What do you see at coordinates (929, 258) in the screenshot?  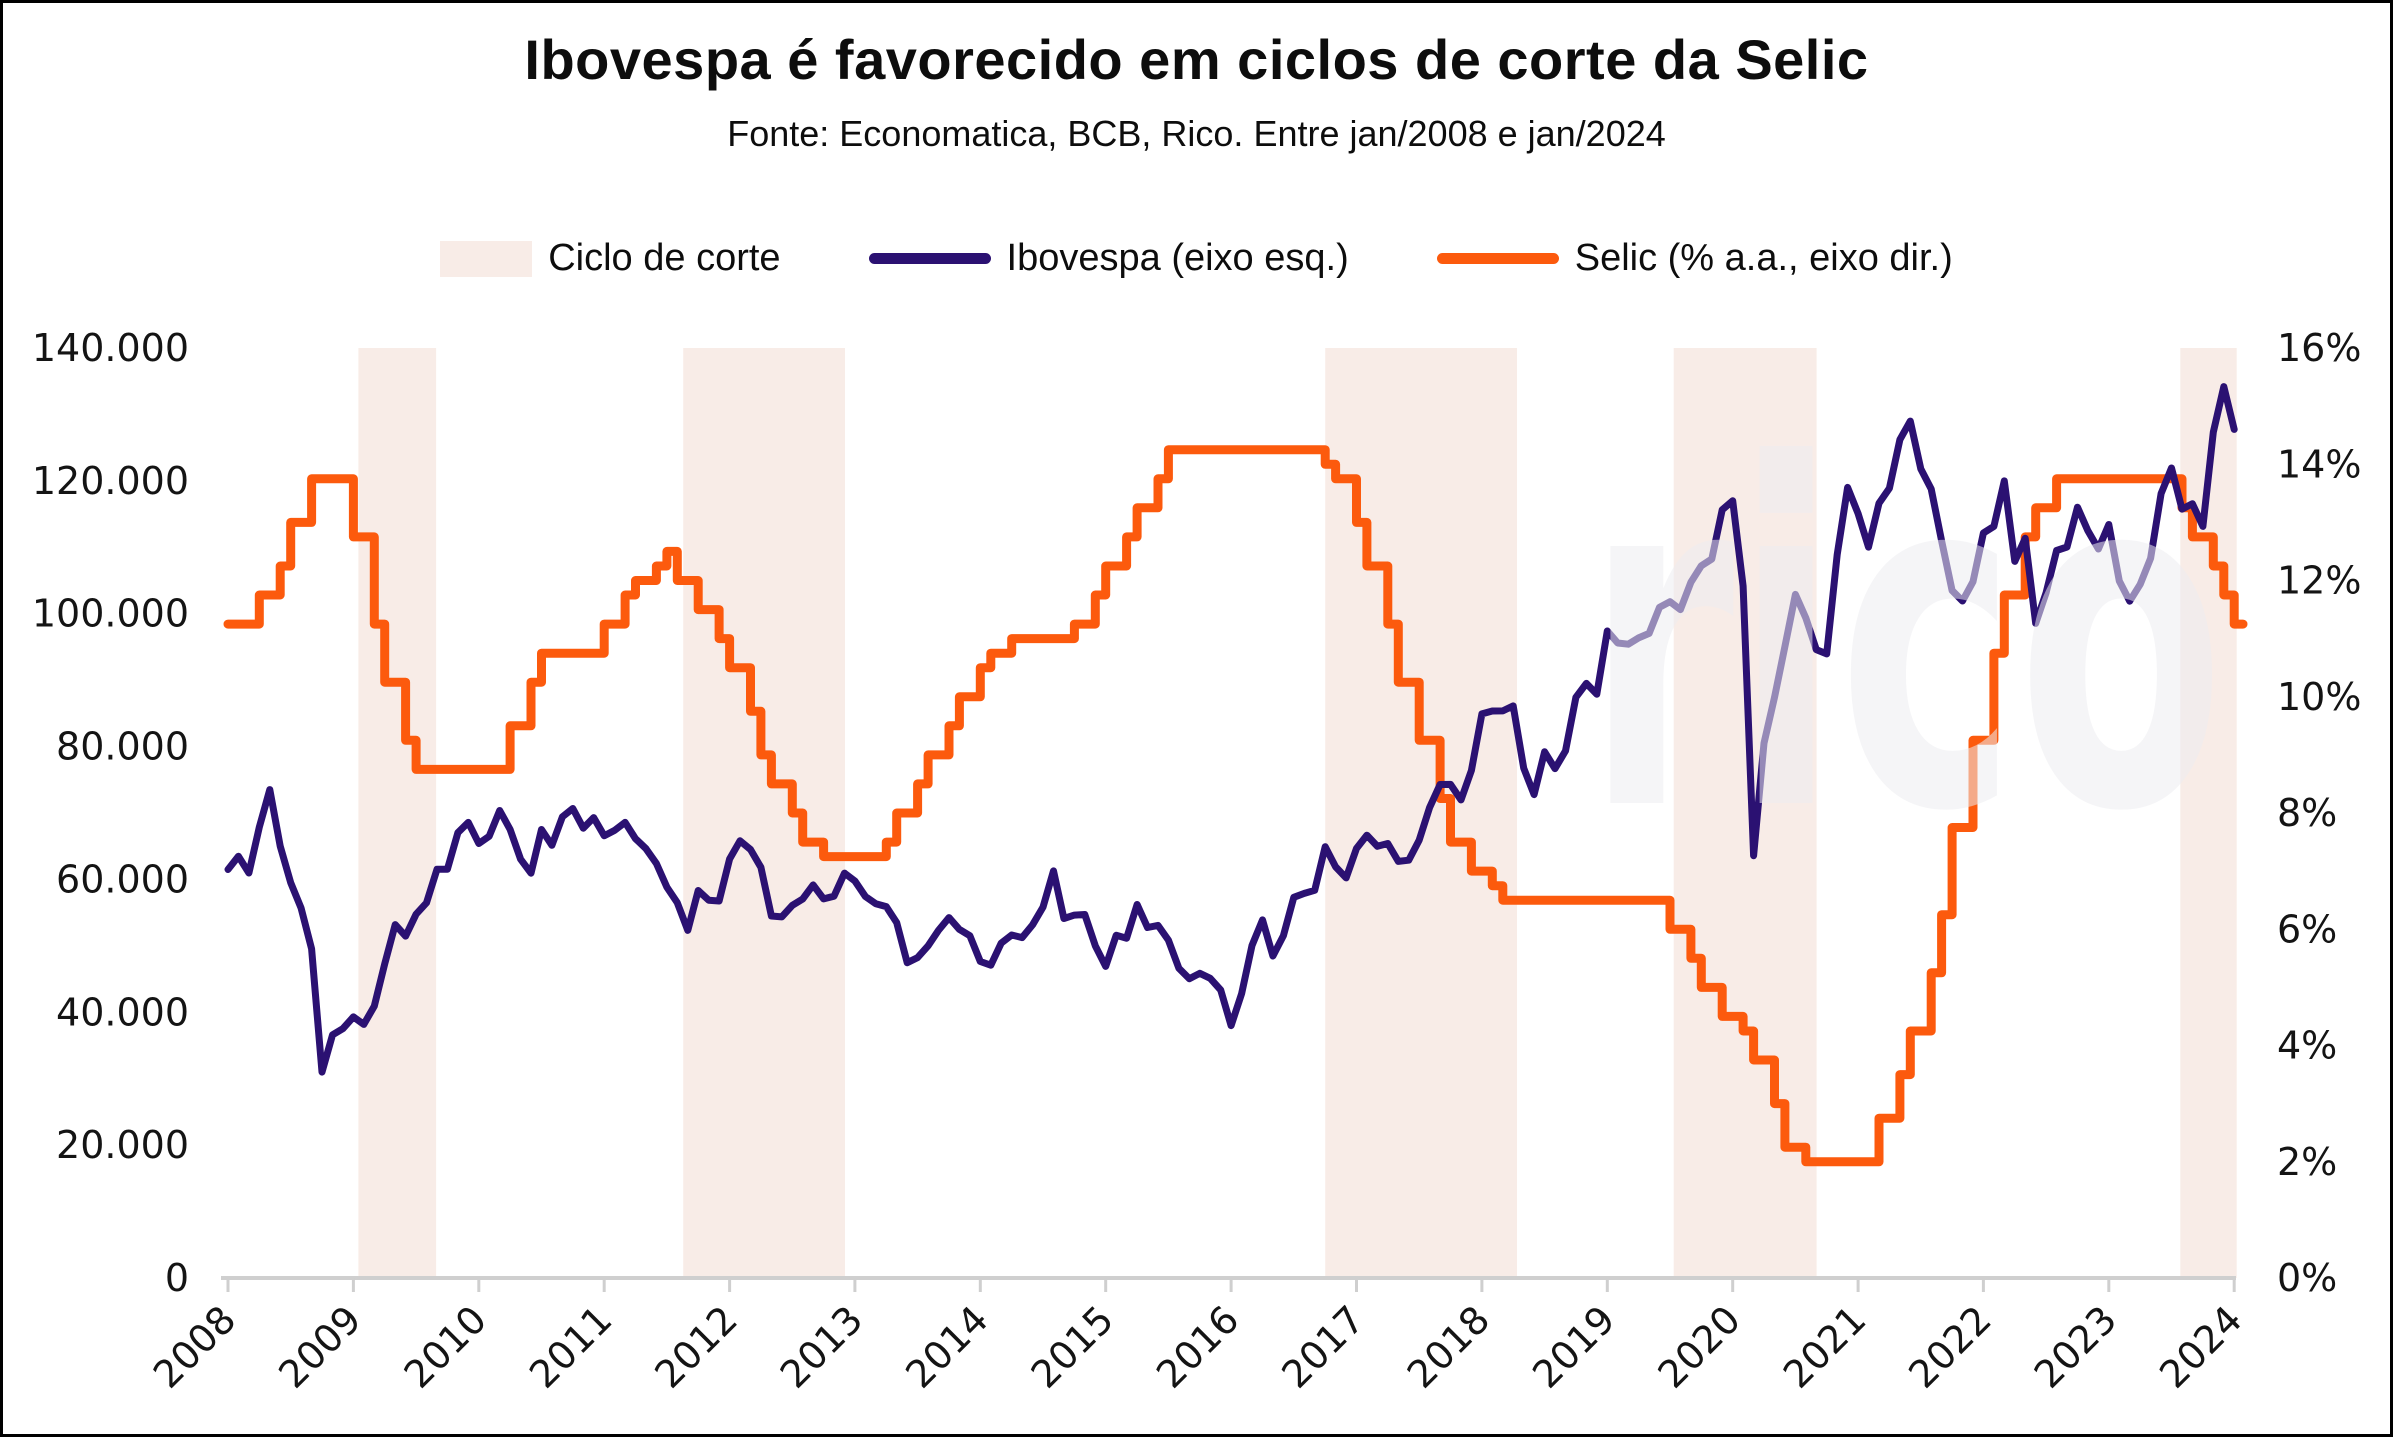 I see `legend-ibovespa-line-swatch` at bounding box center [929, 258].